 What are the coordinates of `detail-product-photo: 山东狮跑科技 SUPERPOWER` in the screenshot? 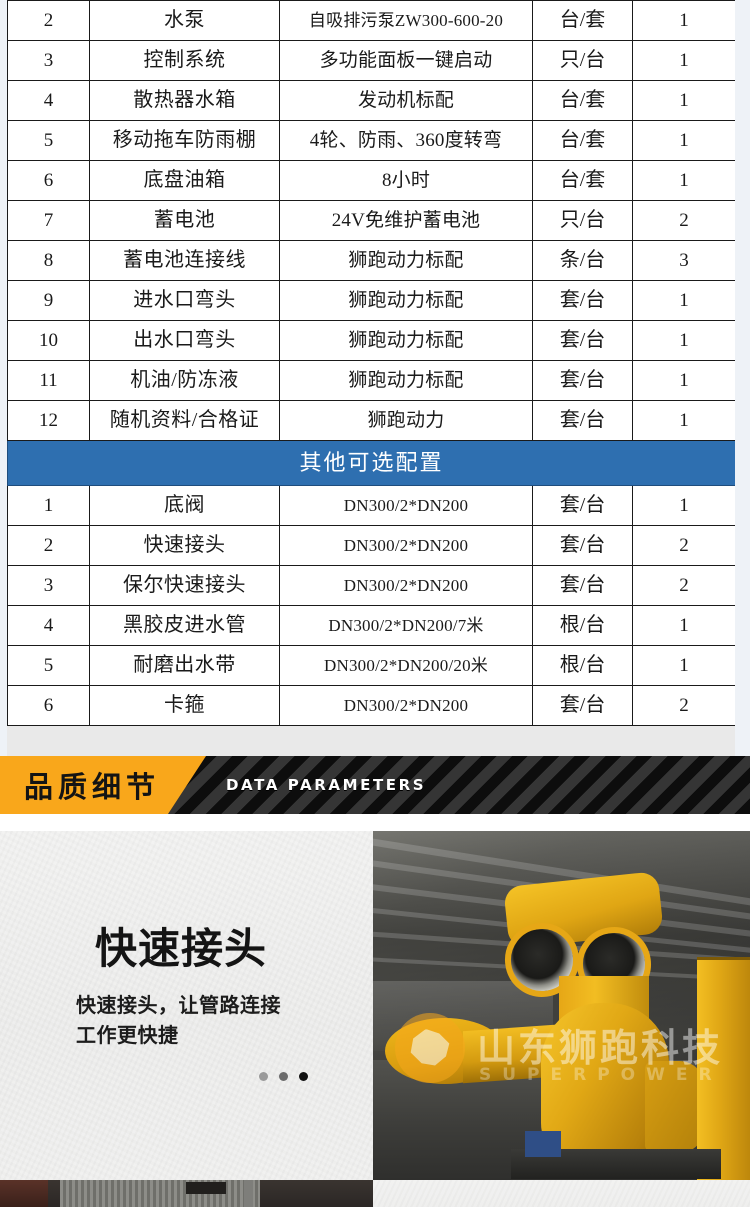 It's located at (561, 1005).